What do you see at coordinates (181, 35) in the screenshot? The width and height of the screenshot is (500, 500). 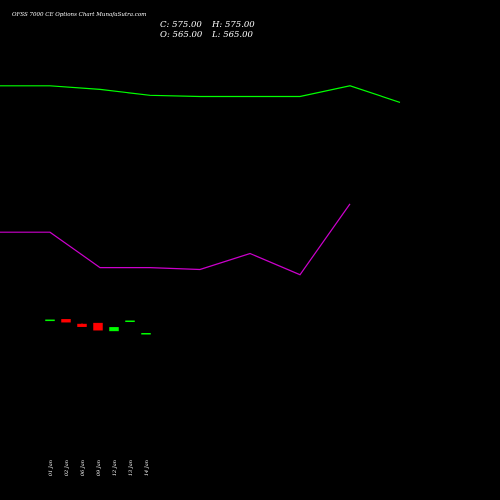 I see `open-label: O: 565.00` at bounding box center [181, 35].